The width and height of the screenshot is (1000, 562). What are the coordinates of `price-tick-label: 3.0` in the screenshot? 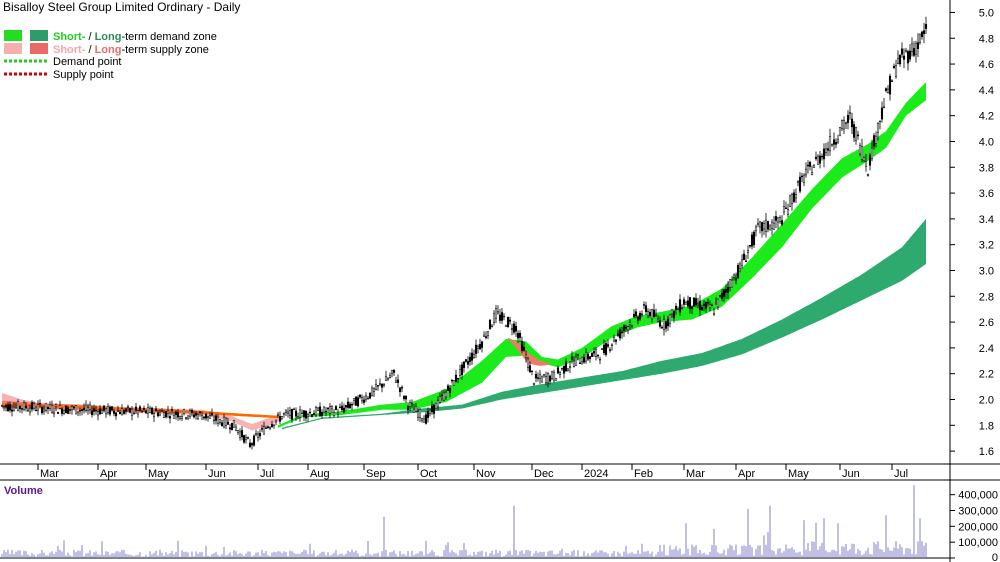 It's located at (986, 272).